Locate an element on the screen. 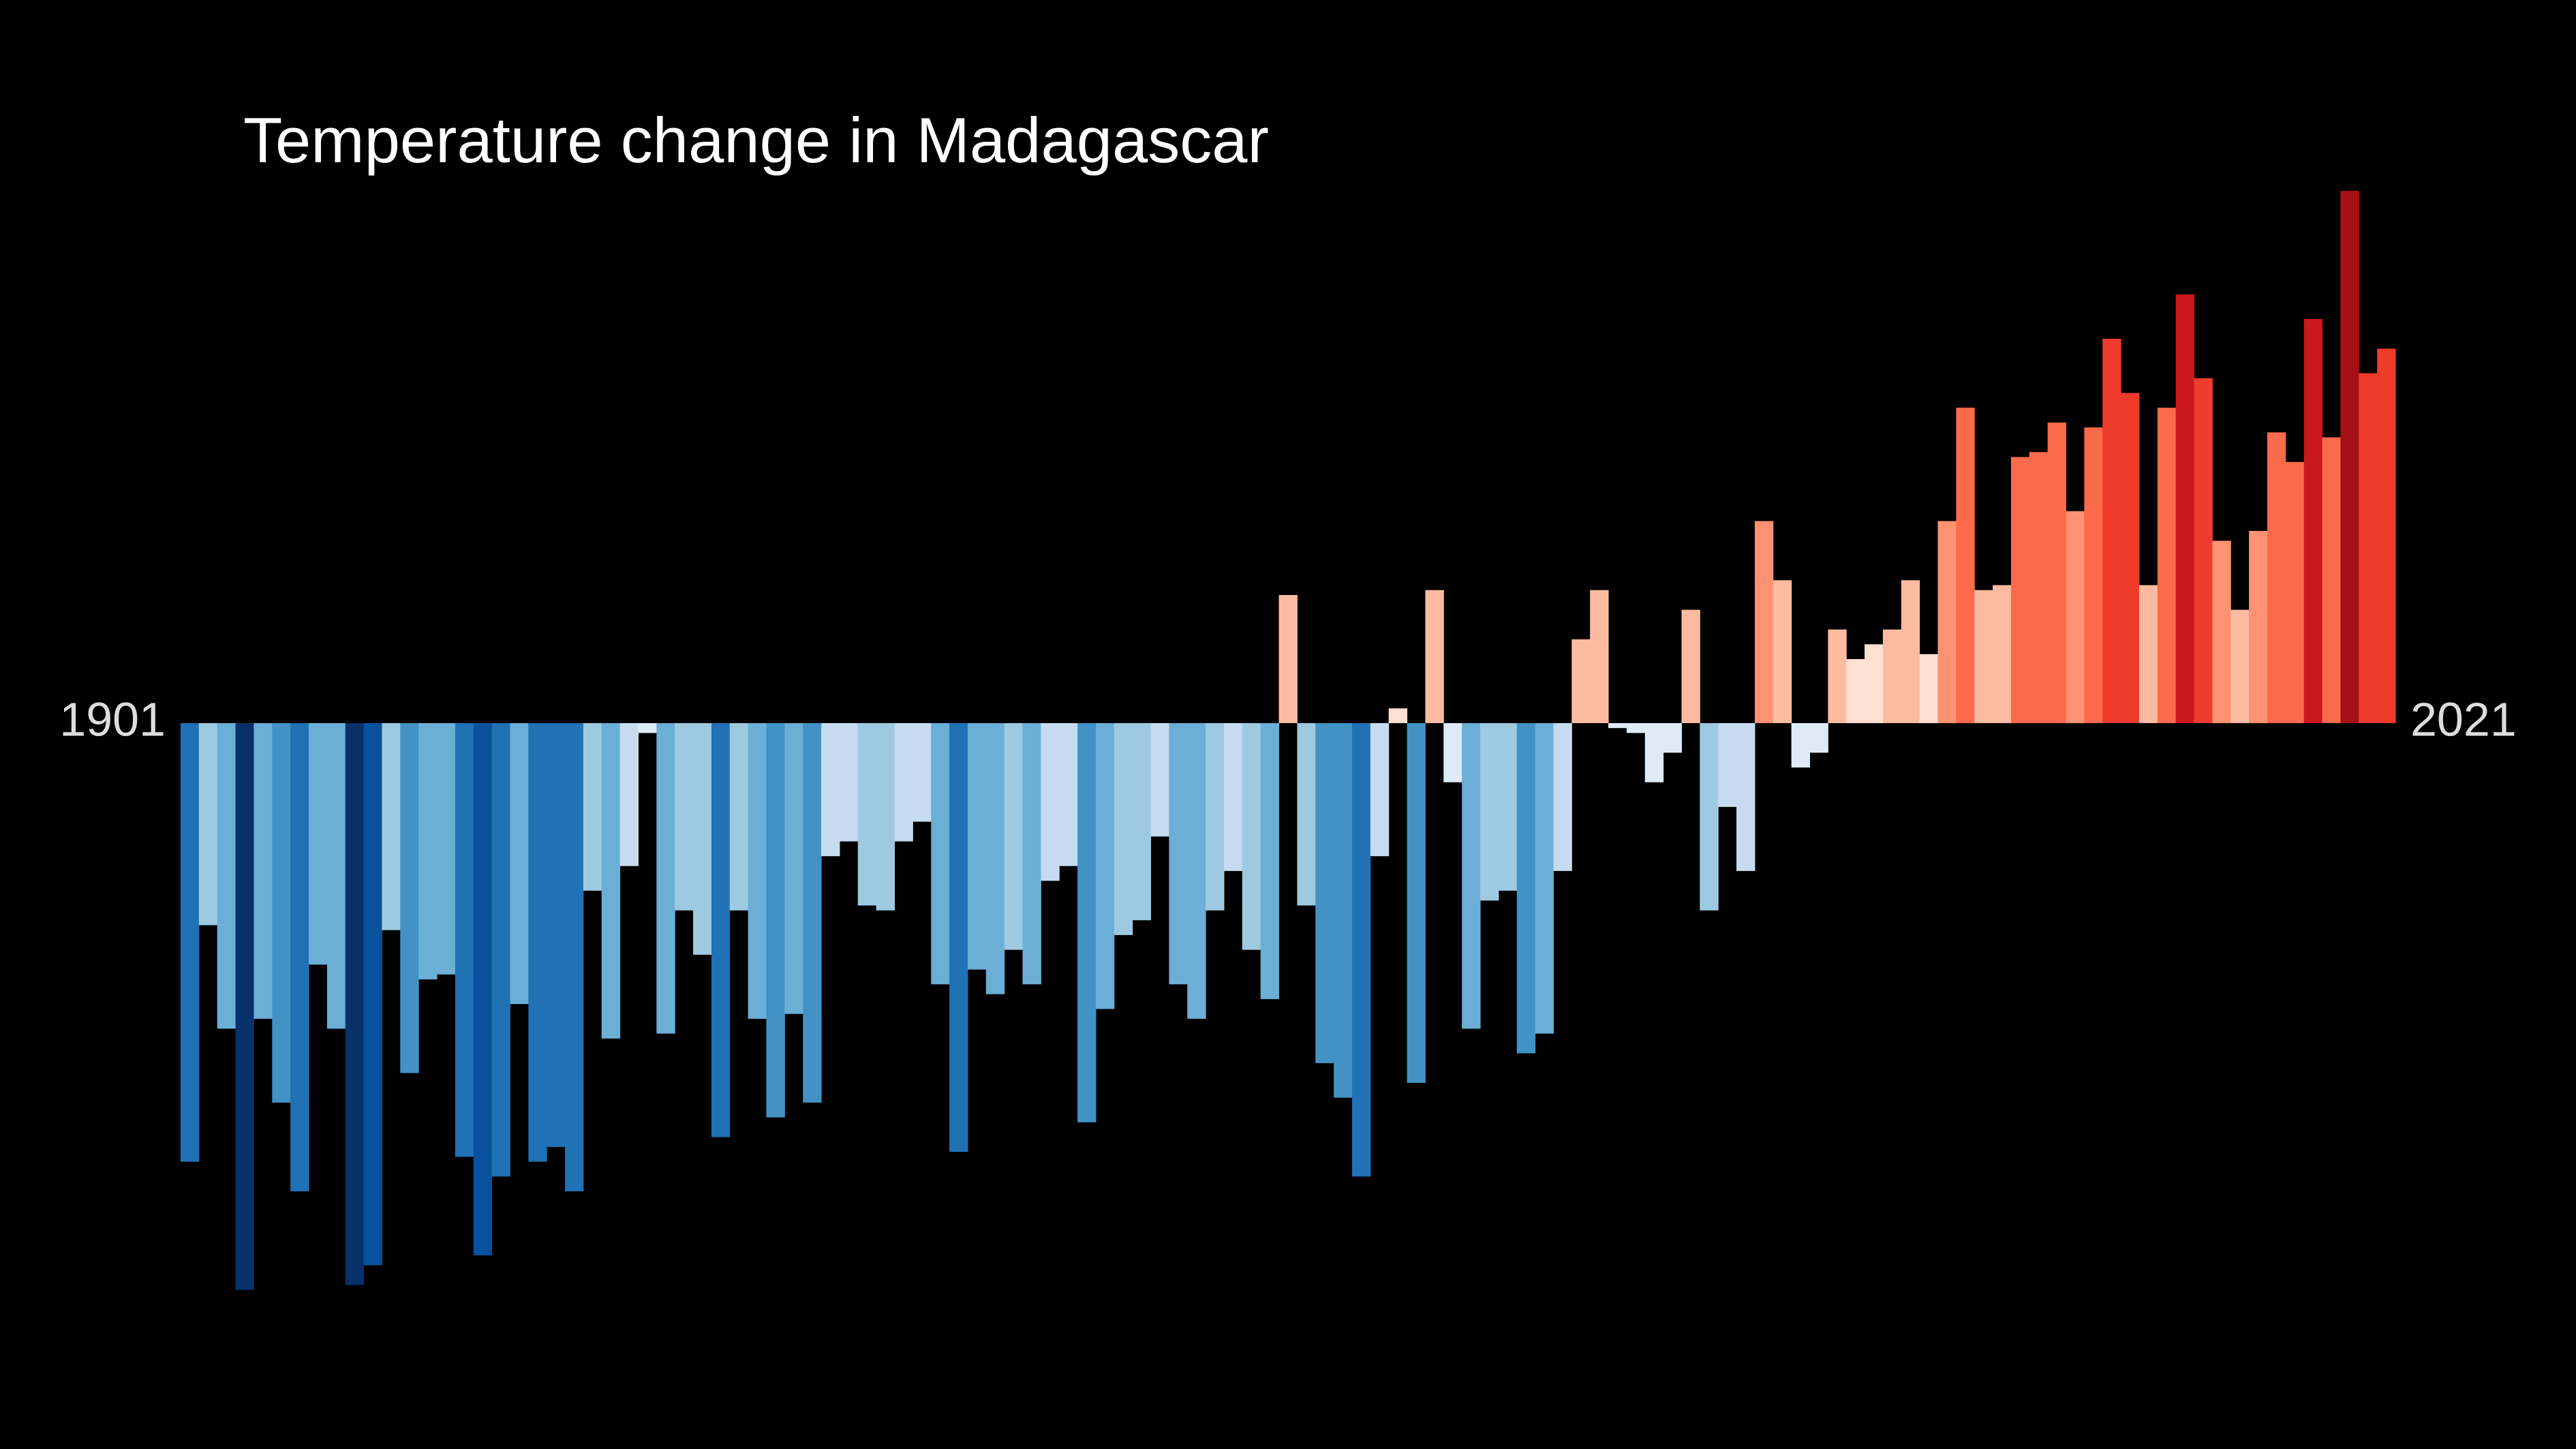 The height and width of the screenshot is (1449, 2576). year-label: 1901 is located at coordinates (112, 719).